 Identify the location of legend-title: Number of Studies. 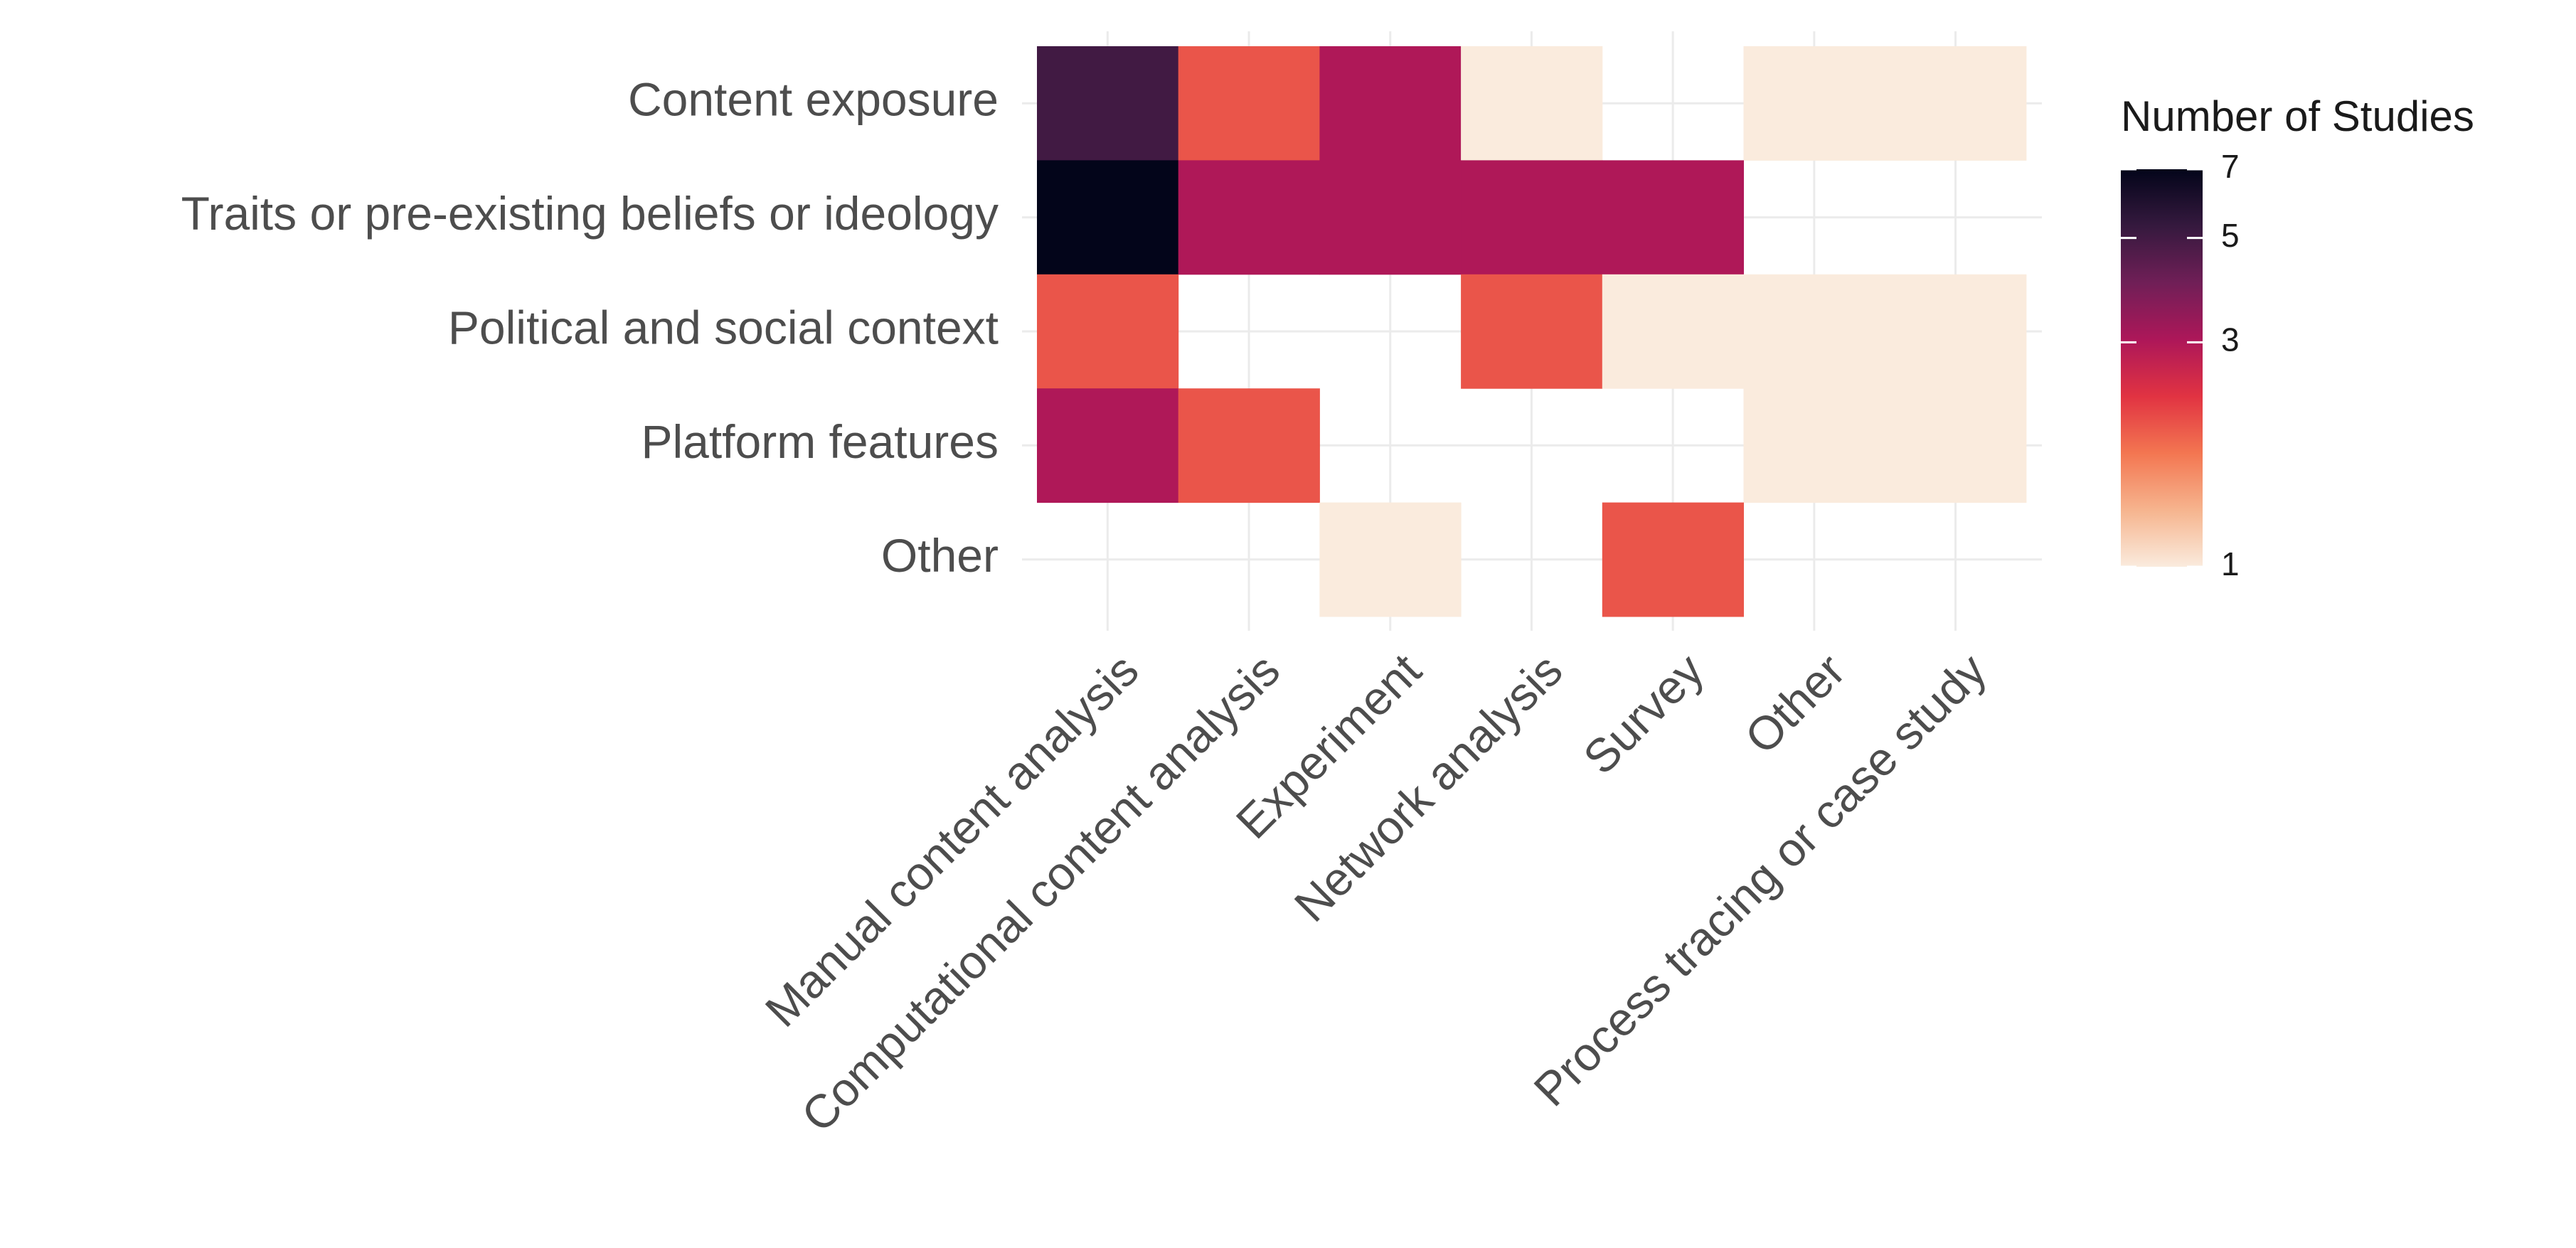
(2297, 116).